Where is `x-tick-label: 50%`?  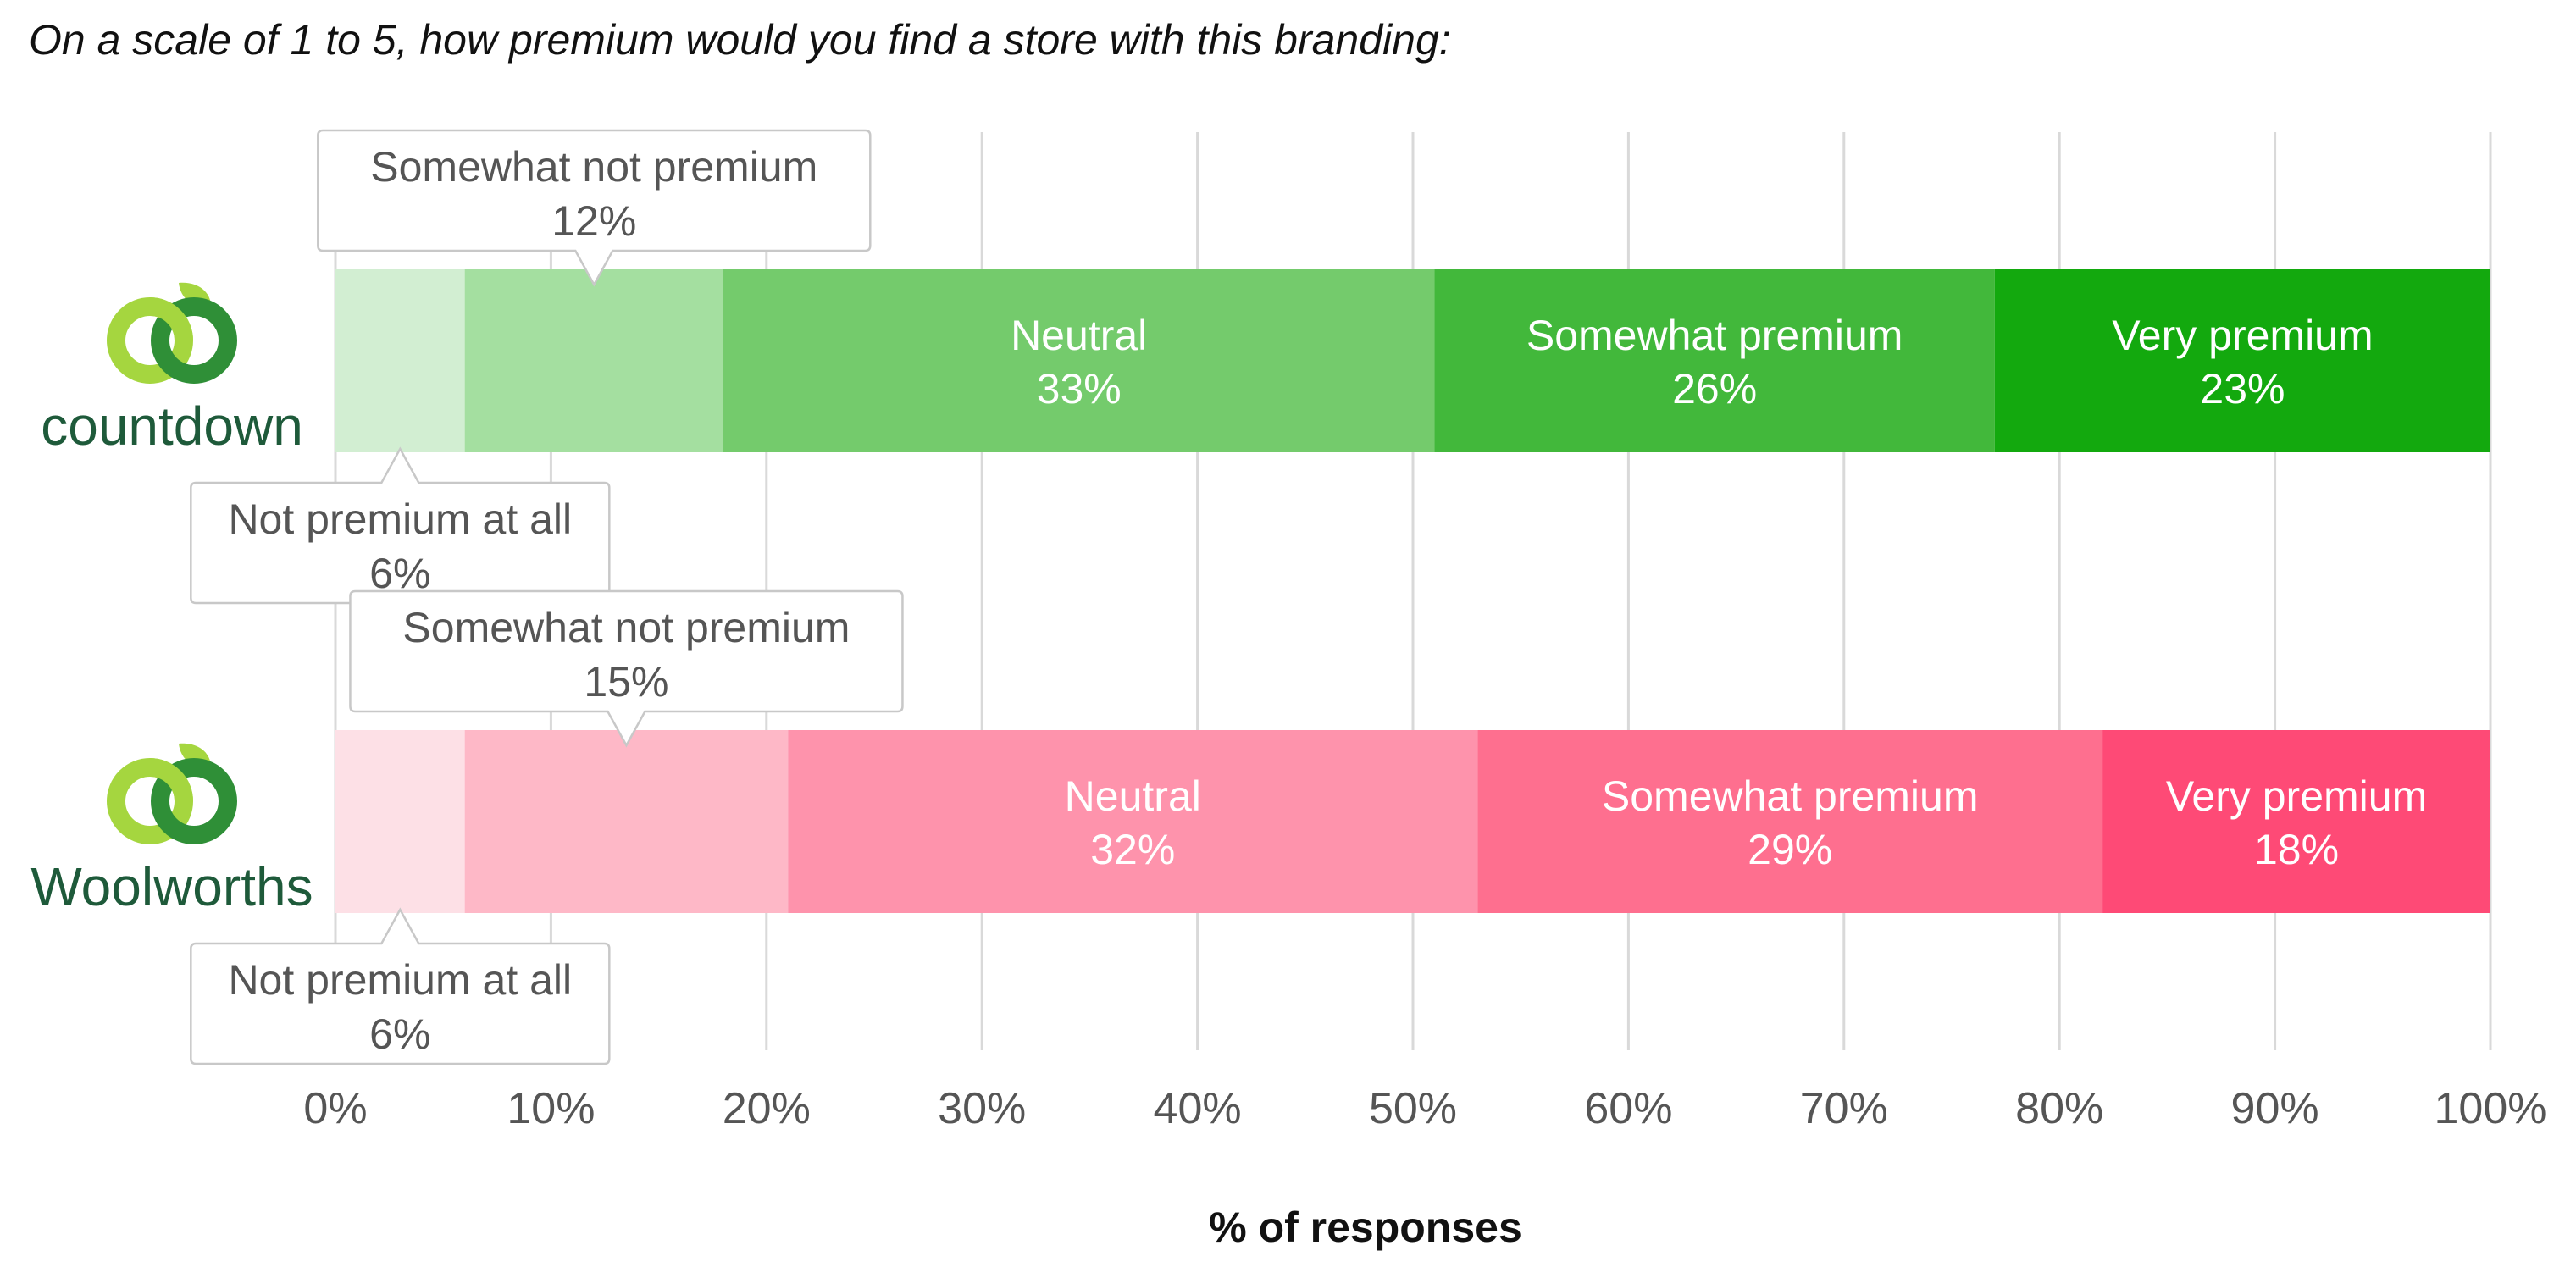
x-tick-label: 50% is located at coordinates (1413, 1108).